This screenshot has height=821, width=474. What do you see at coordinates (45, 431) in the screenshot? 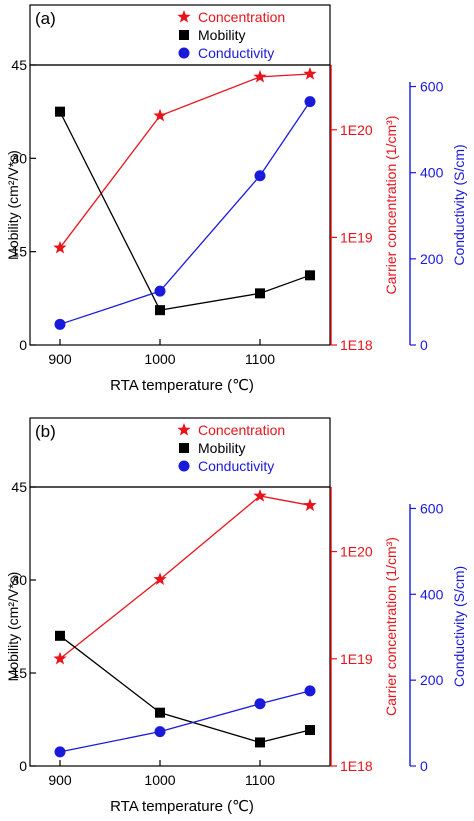
I see `panel-label: (b)` at bounding box center [45, 431].